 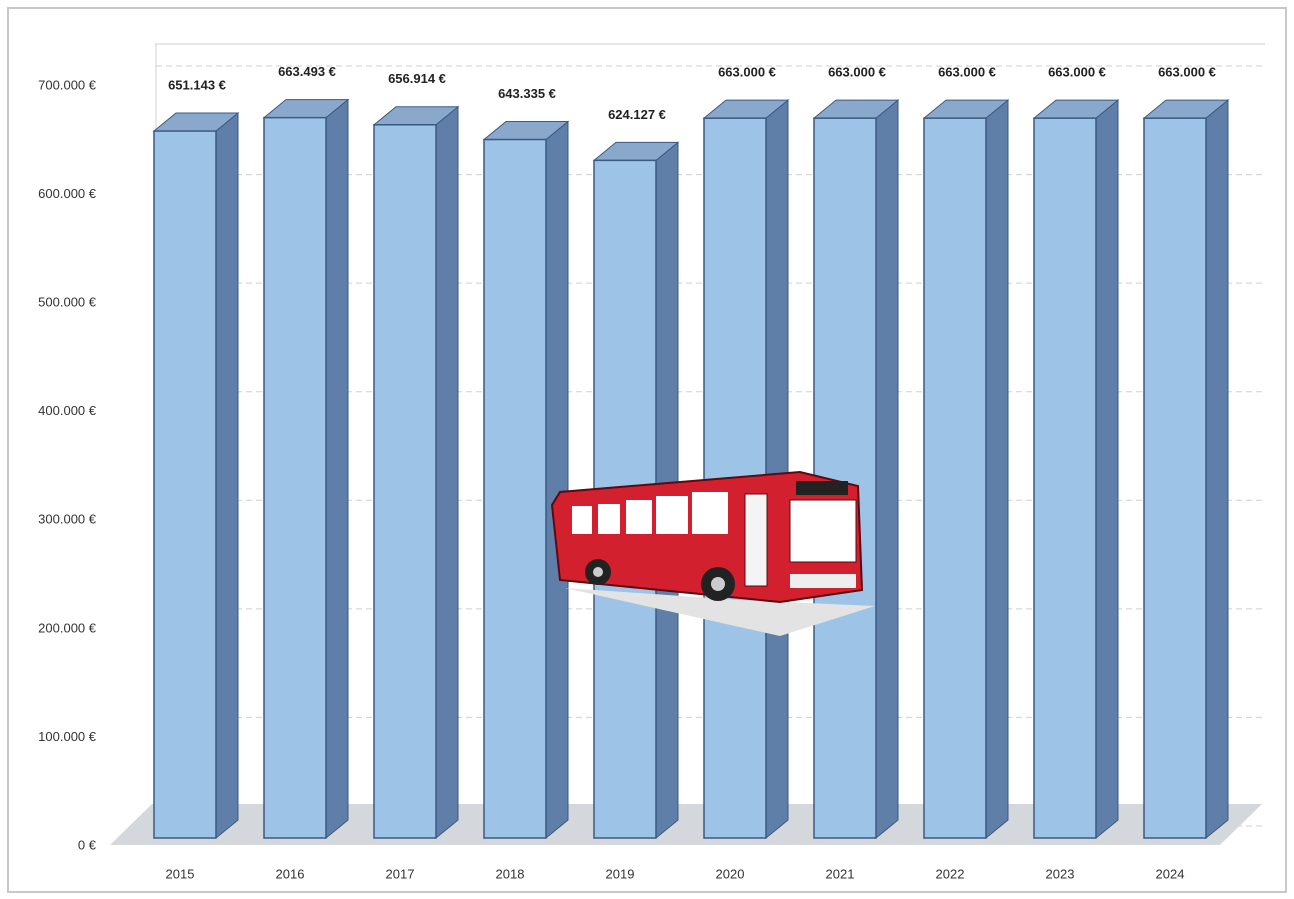 I want to click on value-label: 656.914 €, so click(x=417, y=78).